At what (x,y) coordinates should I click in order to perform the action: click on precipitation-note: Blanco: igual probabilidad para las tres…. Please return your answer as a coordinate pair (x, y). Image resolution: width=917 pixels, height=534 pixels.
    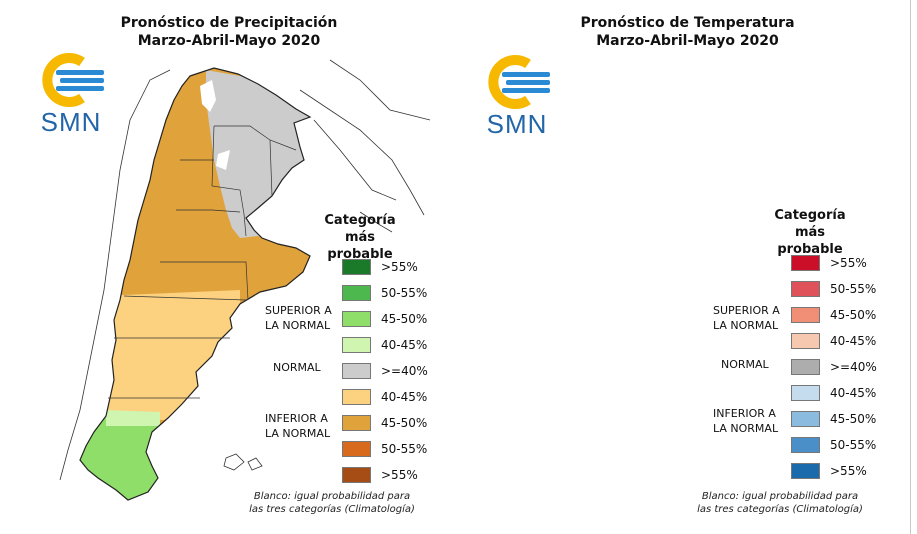
    Looking at the image, I should click on (332, 503).